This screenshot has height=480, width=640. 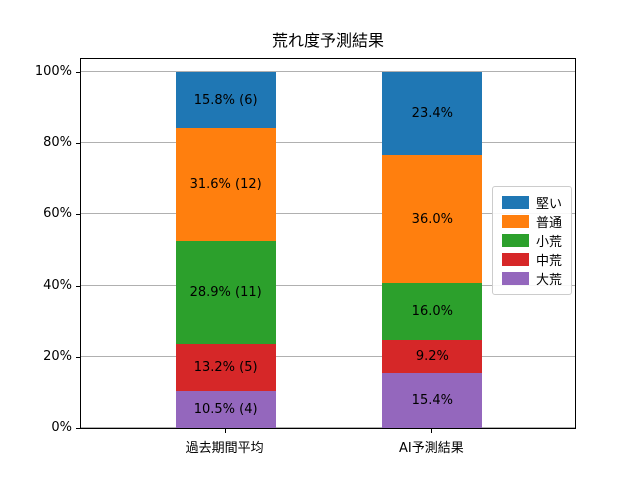 What do you see at coordinates (224, 448) in the screenshot?
I see `x-axis-tick-label: 過去期間平均` at bounding box center [224, 448].